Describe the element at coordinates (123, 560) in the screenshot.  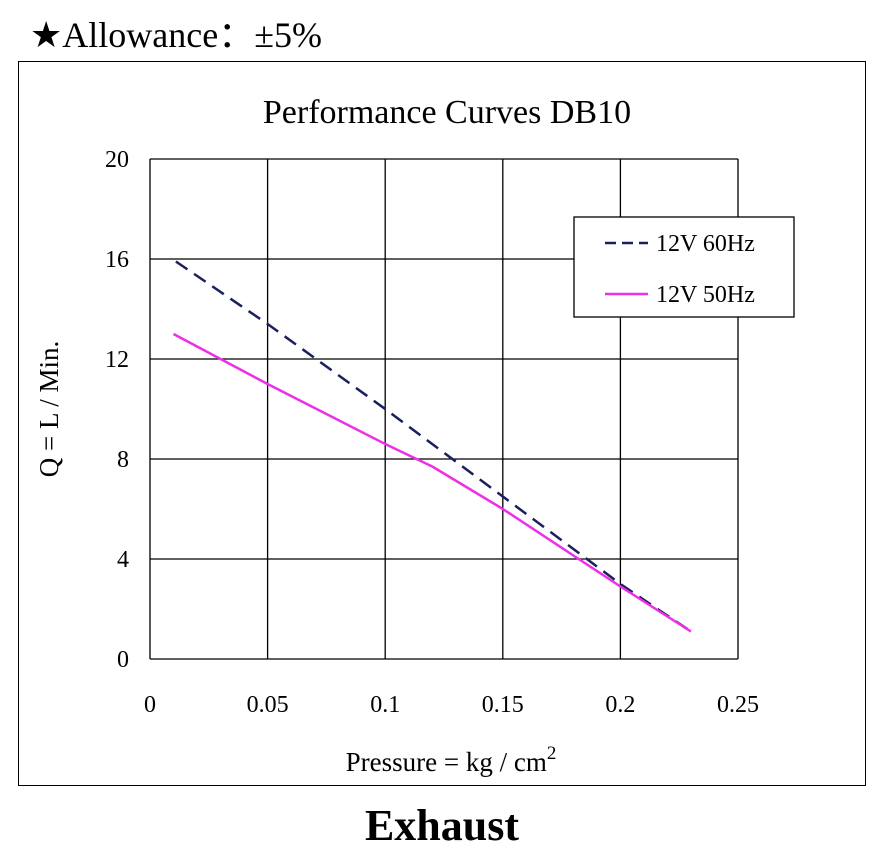
I see `y-tick-label: 4` at that location.